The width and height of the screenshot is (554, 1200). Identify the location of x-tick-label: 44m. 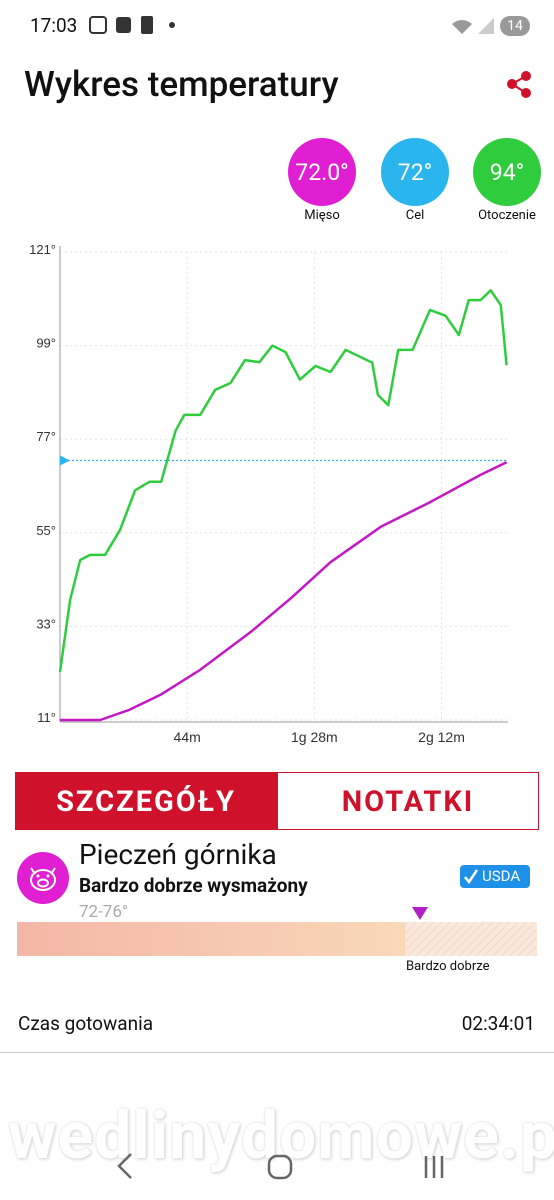
(187, 737).